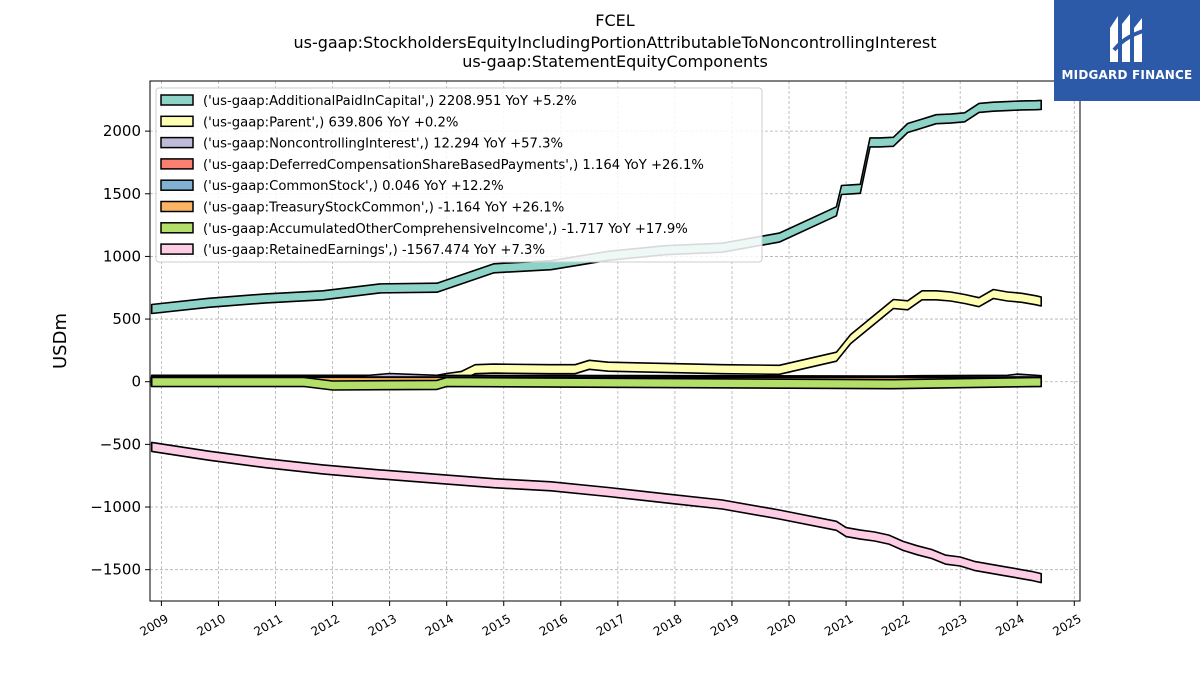 This screenshot has width=1200, height=675. What do you see at coordinates (615, 61) in the screenshot?
I see `chart-title-statement: us-gaap:StatementEquityComponents` at bounding box center [615, 61].